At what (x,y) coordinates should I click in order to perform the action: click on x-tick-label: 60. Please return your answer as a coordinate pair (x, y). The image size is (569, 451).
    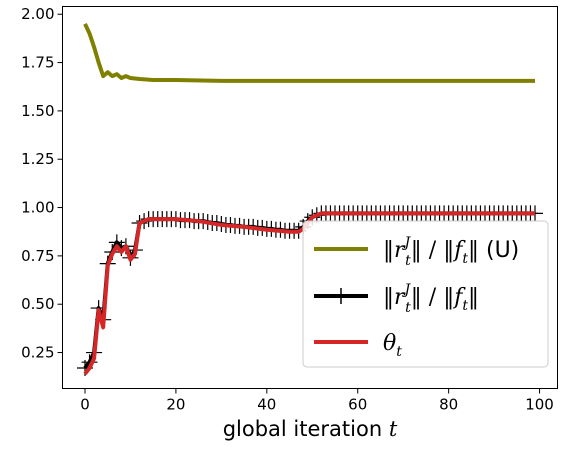
    Looking at the image, I should click on (357, 405).